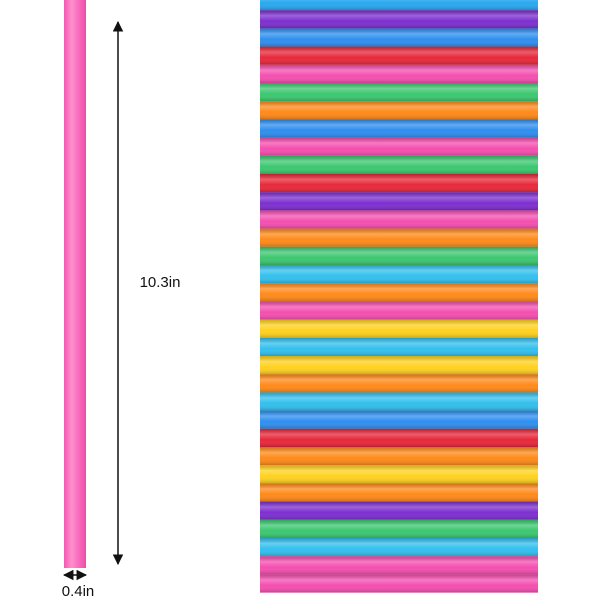 The height and width of the screenshot is (600, 600). Describe the element at coordinates (78, 591) in the screenshot. I see `diameter-label: 0.4in` at that location.